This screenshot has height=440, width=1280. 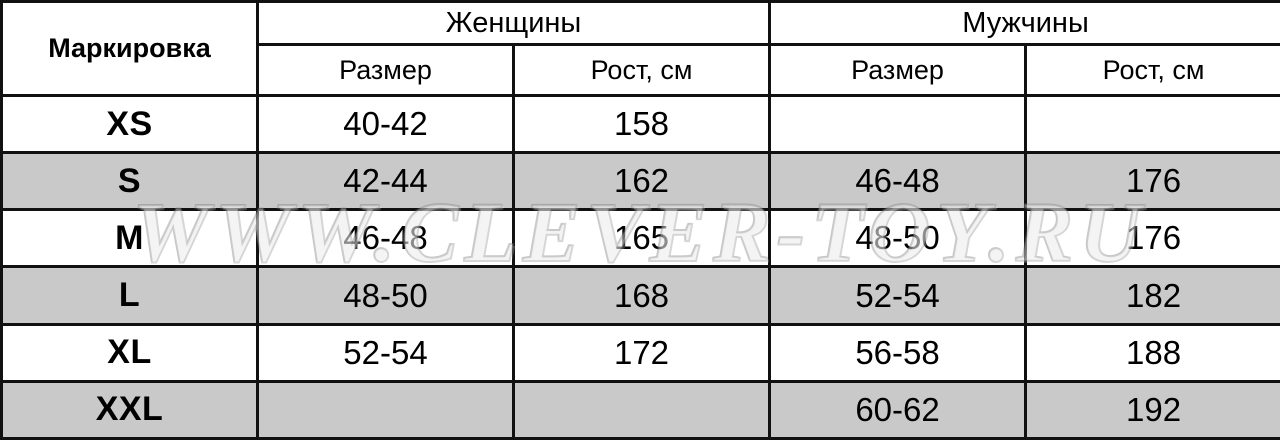 I want to click on cell-women-size: 40-42, so click(x=385, y=124).